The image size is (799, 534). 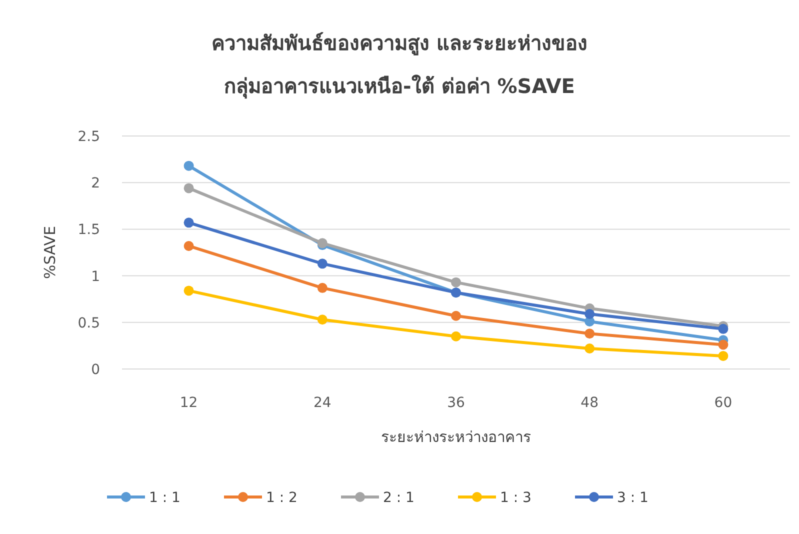 I want to click on y-tick-label: 1.5, so click(x=89, y=230).